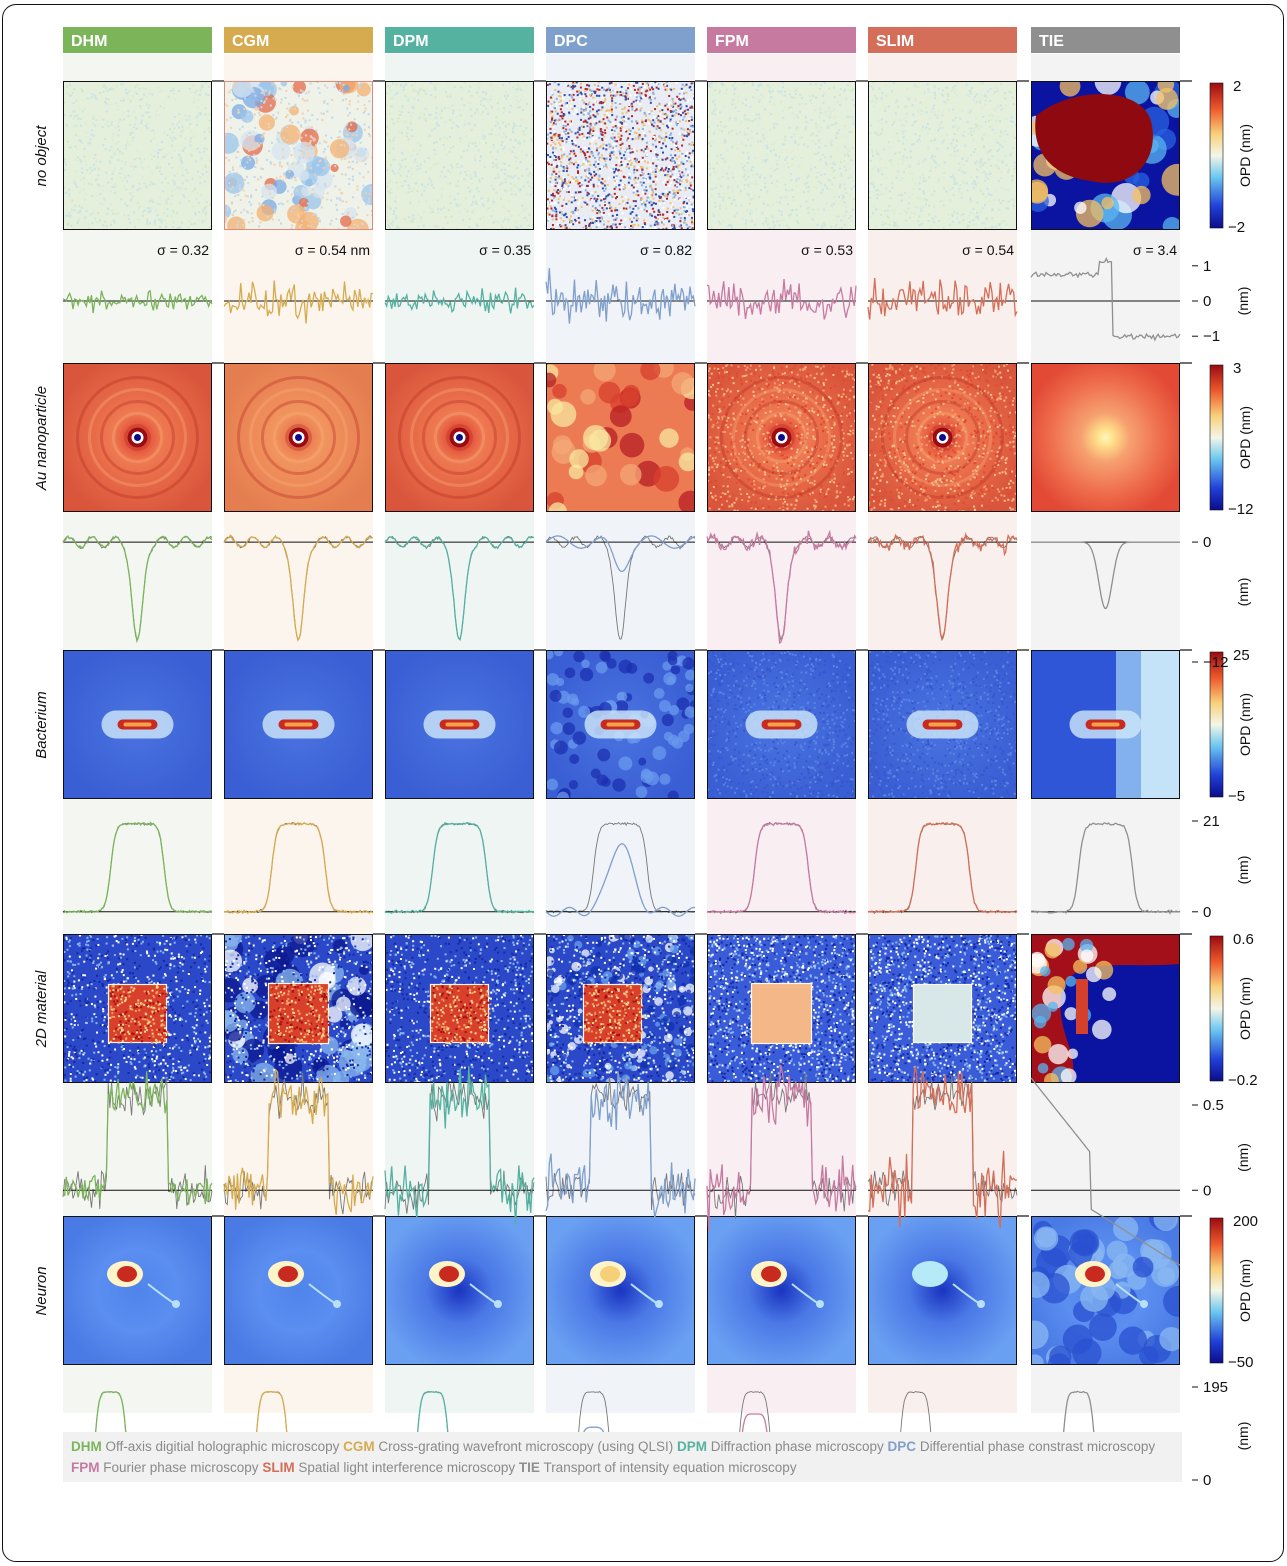 Image resolution: width=1287 pixels, height=1566 pixels. I want to click on row-label: Neuron, so click(41, 1290).